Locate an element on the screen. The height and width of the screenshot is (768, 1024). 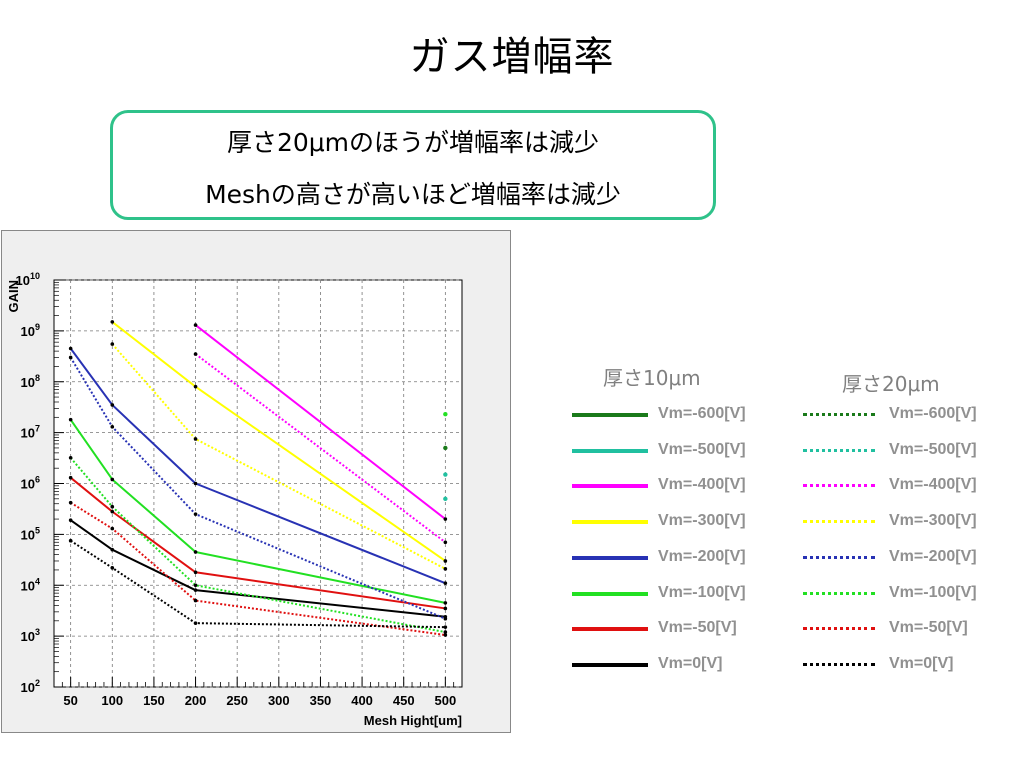
legend-label: Vm=-50[V] is located at coordinates (697, 628).